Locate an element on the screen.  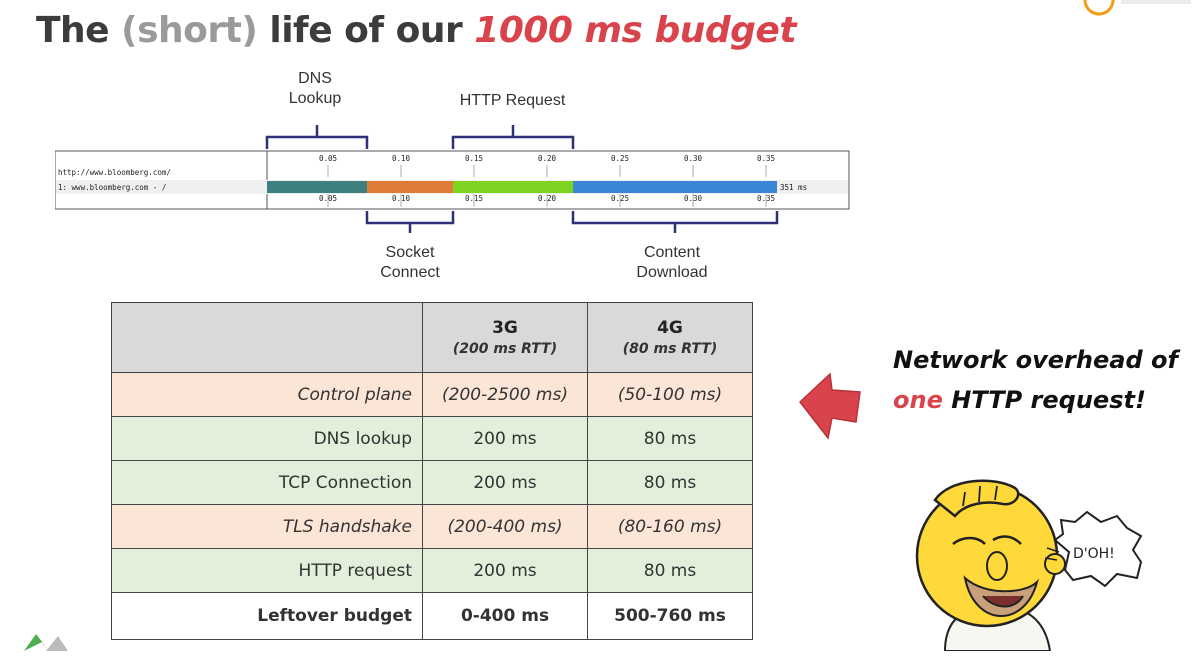
table-row: DNS lookup 200 ms 80 ms is located at coordinates (432, 438).